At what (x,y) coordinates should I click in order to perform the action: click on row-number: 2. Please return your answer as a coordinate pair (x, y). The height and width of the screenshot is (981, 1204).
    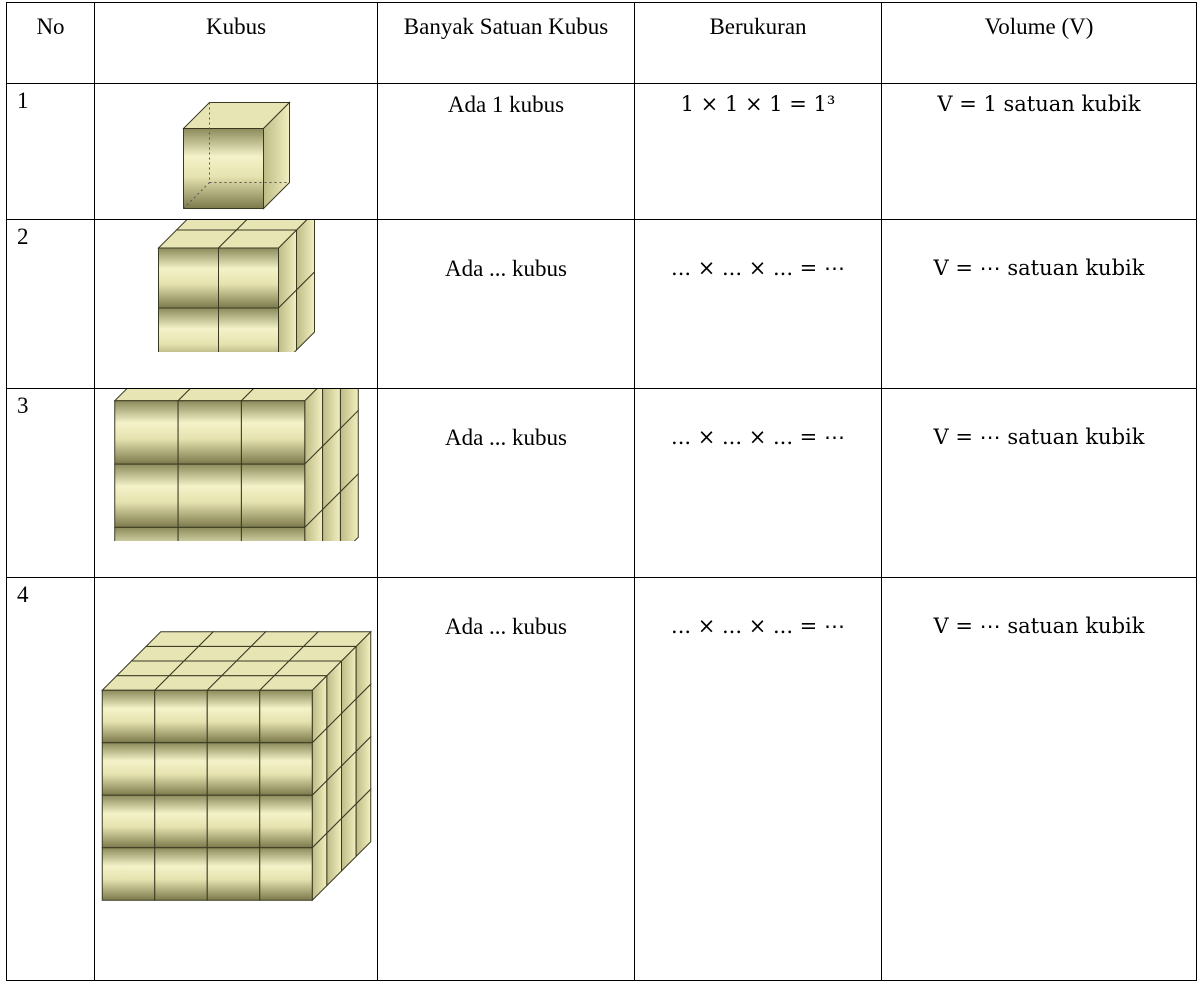
    Looking at the image, I should click on (50, 304).